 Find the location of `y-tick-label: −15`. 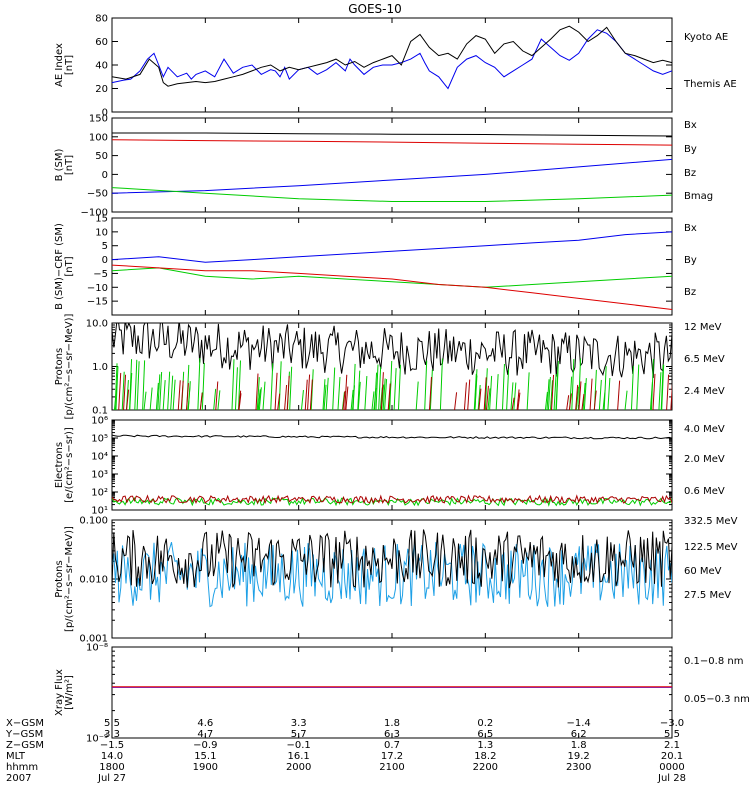

y-tick-label: −15 is located at coordinates (97, 302).